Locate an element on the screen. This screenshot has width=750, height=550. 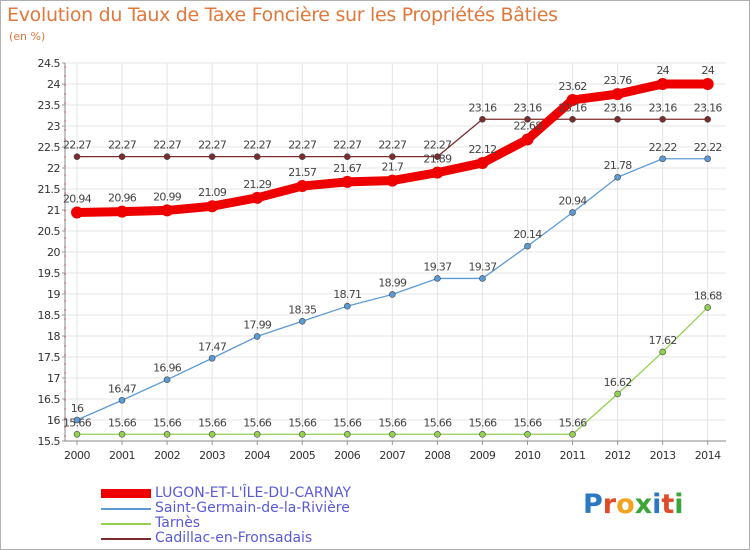
data-label: 22.68 is located at coordinates (528, 125).